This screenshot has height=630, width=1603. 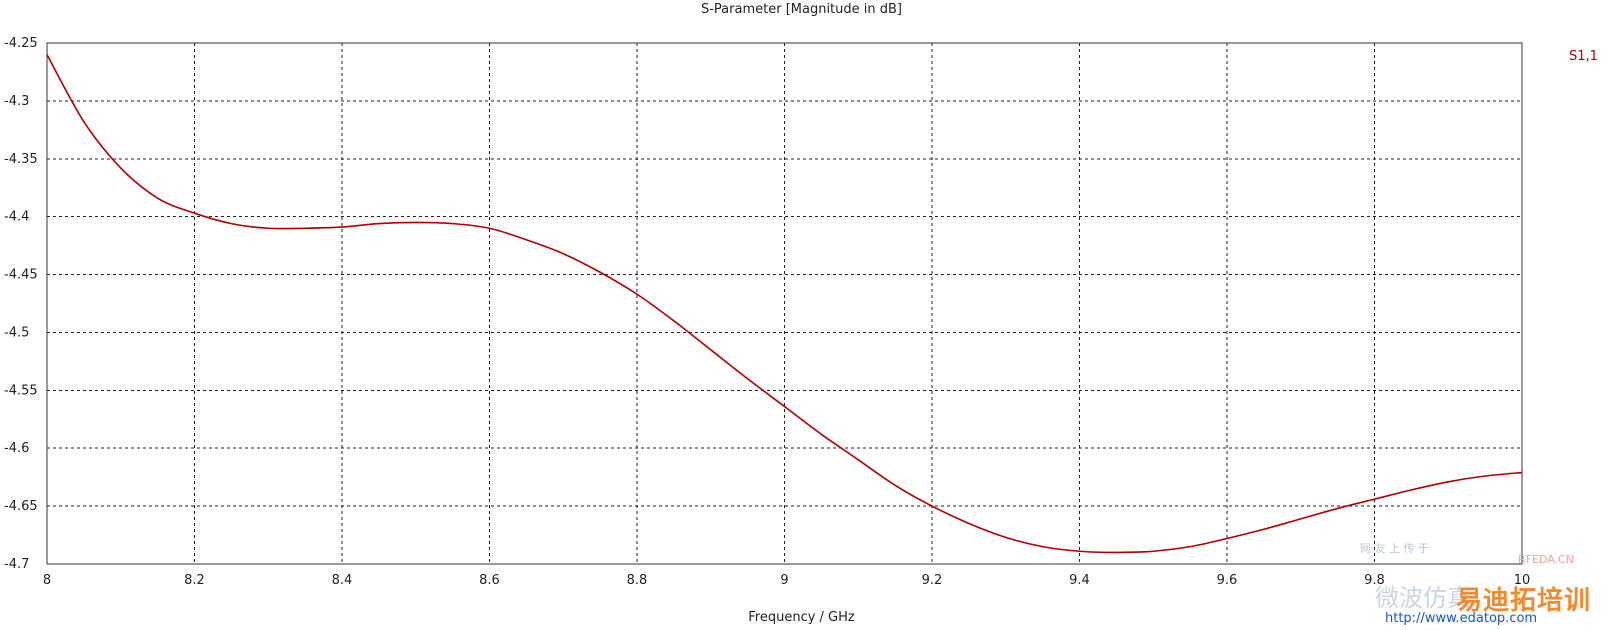 What do you see at coordinates (1522, 580) in the screenshot?
I see `x-tick-label-10: 10` at bounding box center [1522, 580].